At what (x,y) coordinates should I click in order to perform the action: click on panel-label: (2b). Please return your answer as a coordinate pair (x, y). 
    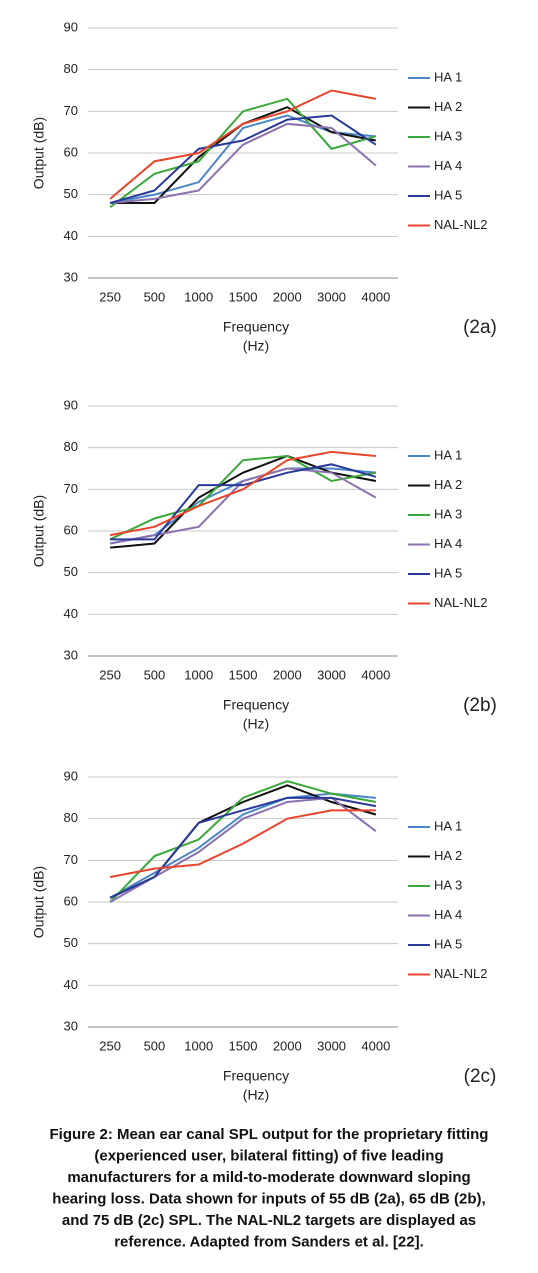
    Looking at the image, I should click on (480, 705).